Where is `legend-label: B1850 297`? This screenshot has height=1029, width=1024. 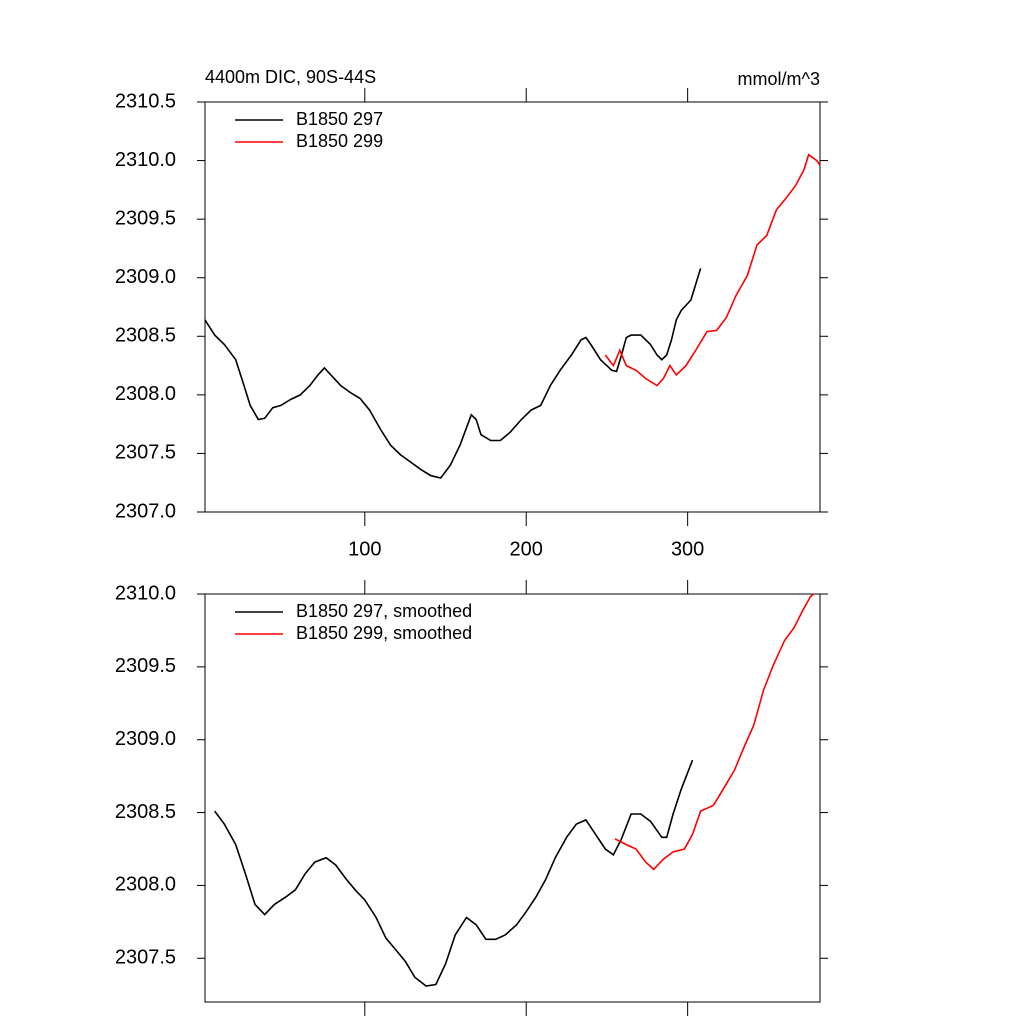 legend-label: B1850 297 is located at coordinates (339, 119).